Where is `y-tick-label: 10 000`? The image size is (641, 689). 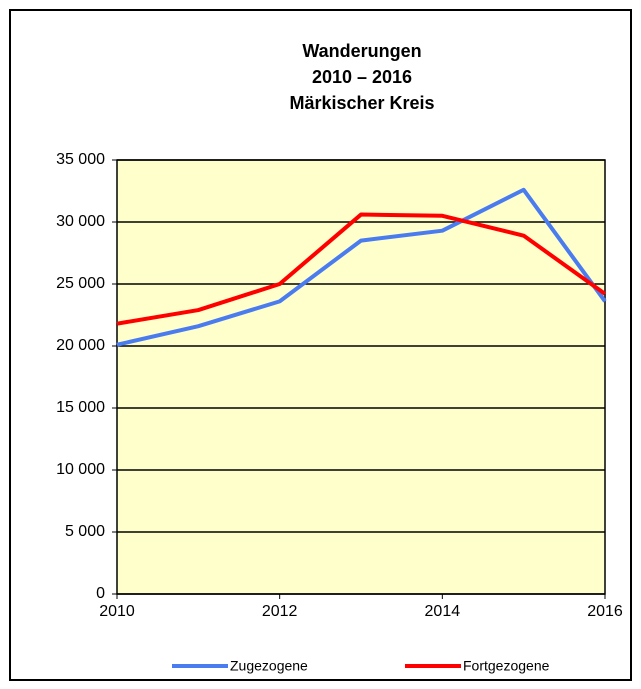 y-tick-label: 10 000 is located at coordinates (80, 469).